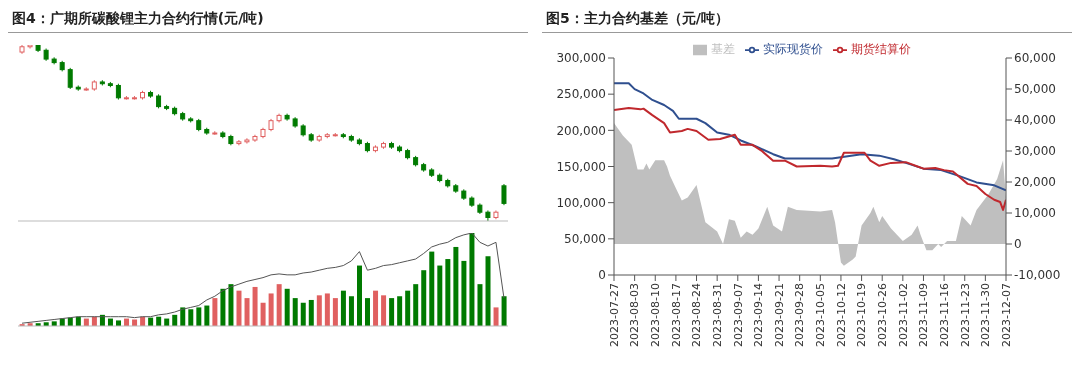  What do you see at coordinates (581, 130) in the screenshot?
I see `y-tick-label: 200,000` at bounding box center [581, 130].